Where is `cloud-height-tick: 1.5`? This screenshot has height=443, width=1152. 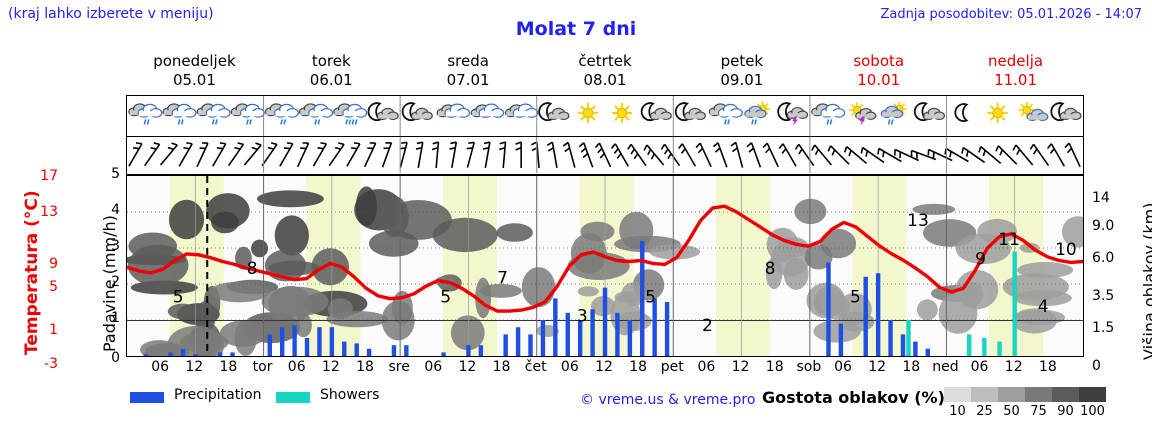
cloud-height-tick: 1.5 is located at coordinates (1103, 328).